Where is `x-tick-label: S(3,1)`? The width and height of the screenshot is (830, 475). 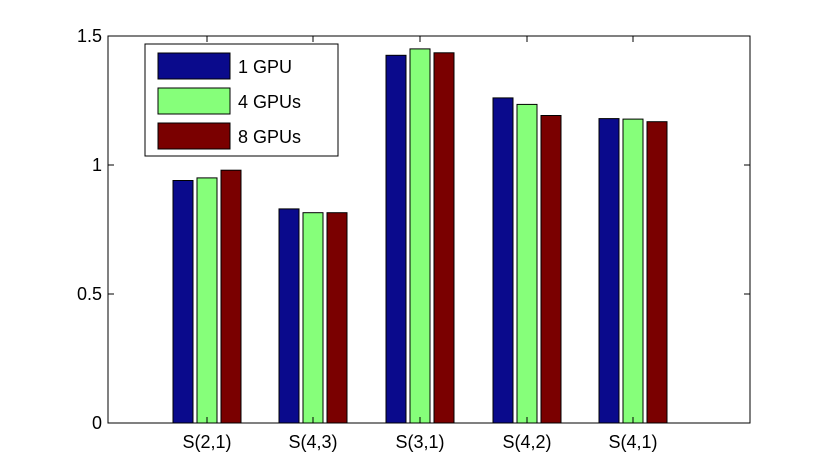
x-tick-label: S(3,1) is located at coordinates (419, 442).